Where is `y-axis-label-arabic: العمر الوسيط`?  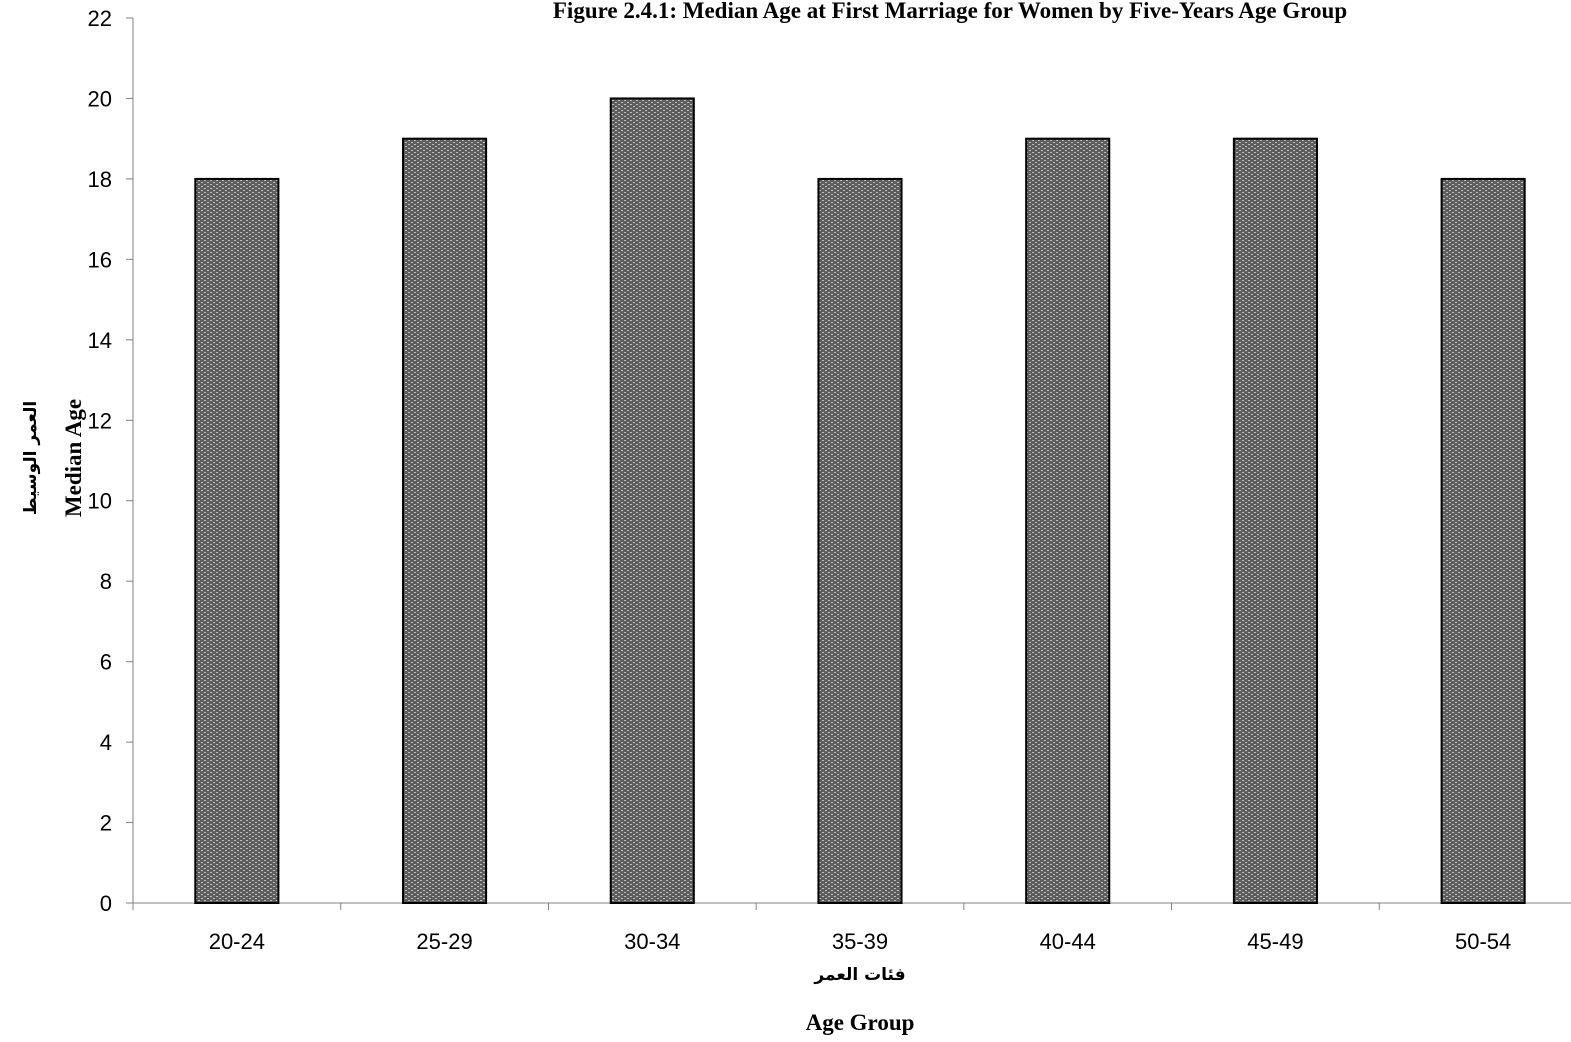 y-axis-label-arabic: العمر الوسيط is located at coordinates (31, 458).